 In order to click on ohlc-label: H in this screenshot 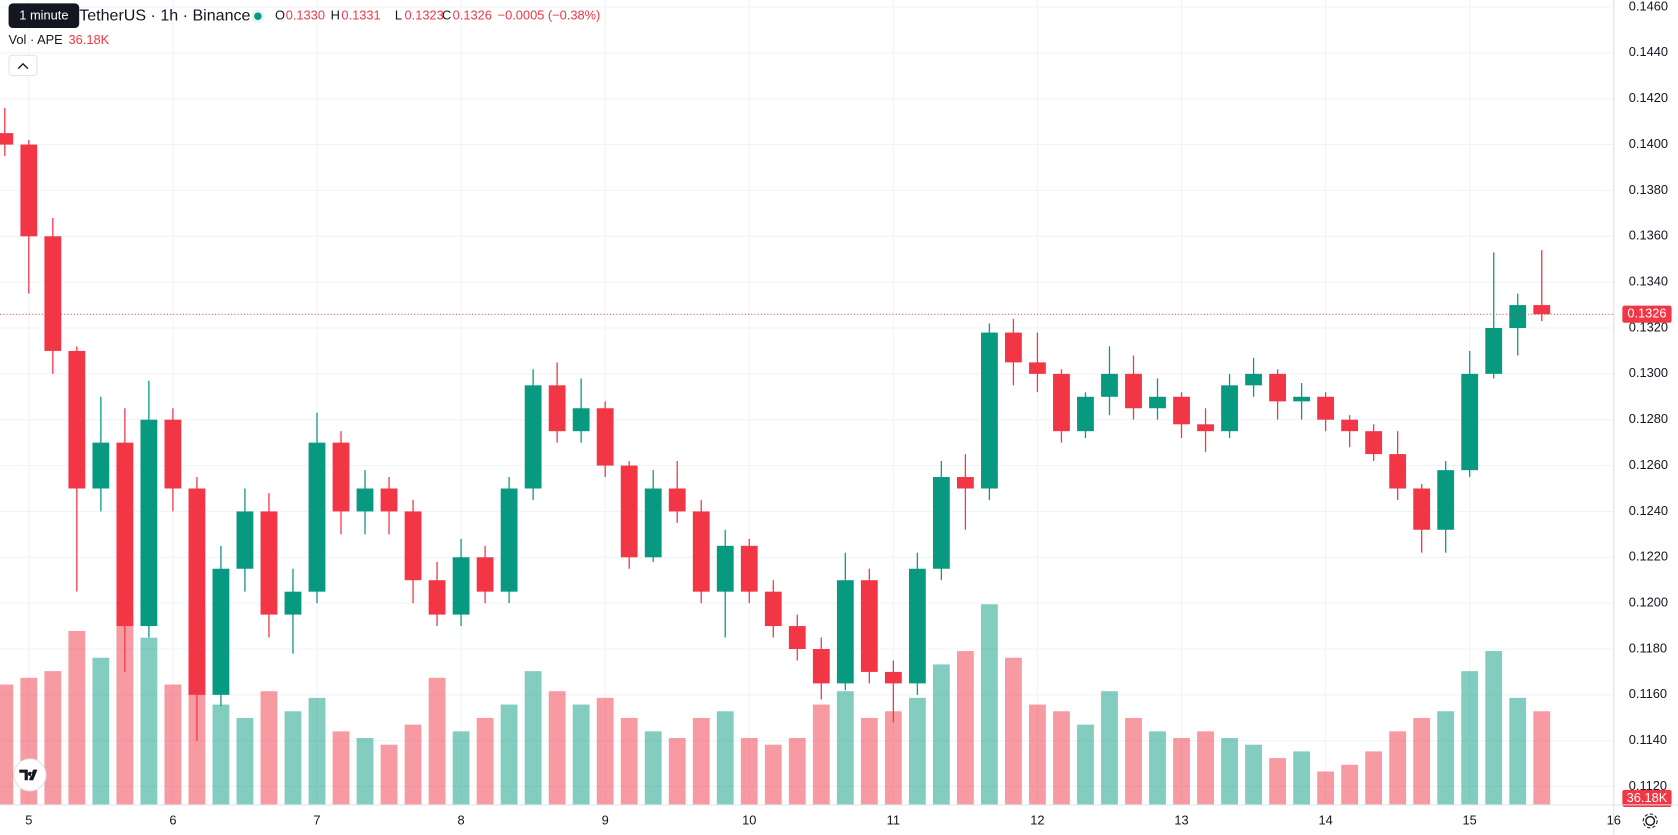, I will do `click(335, 15)`.